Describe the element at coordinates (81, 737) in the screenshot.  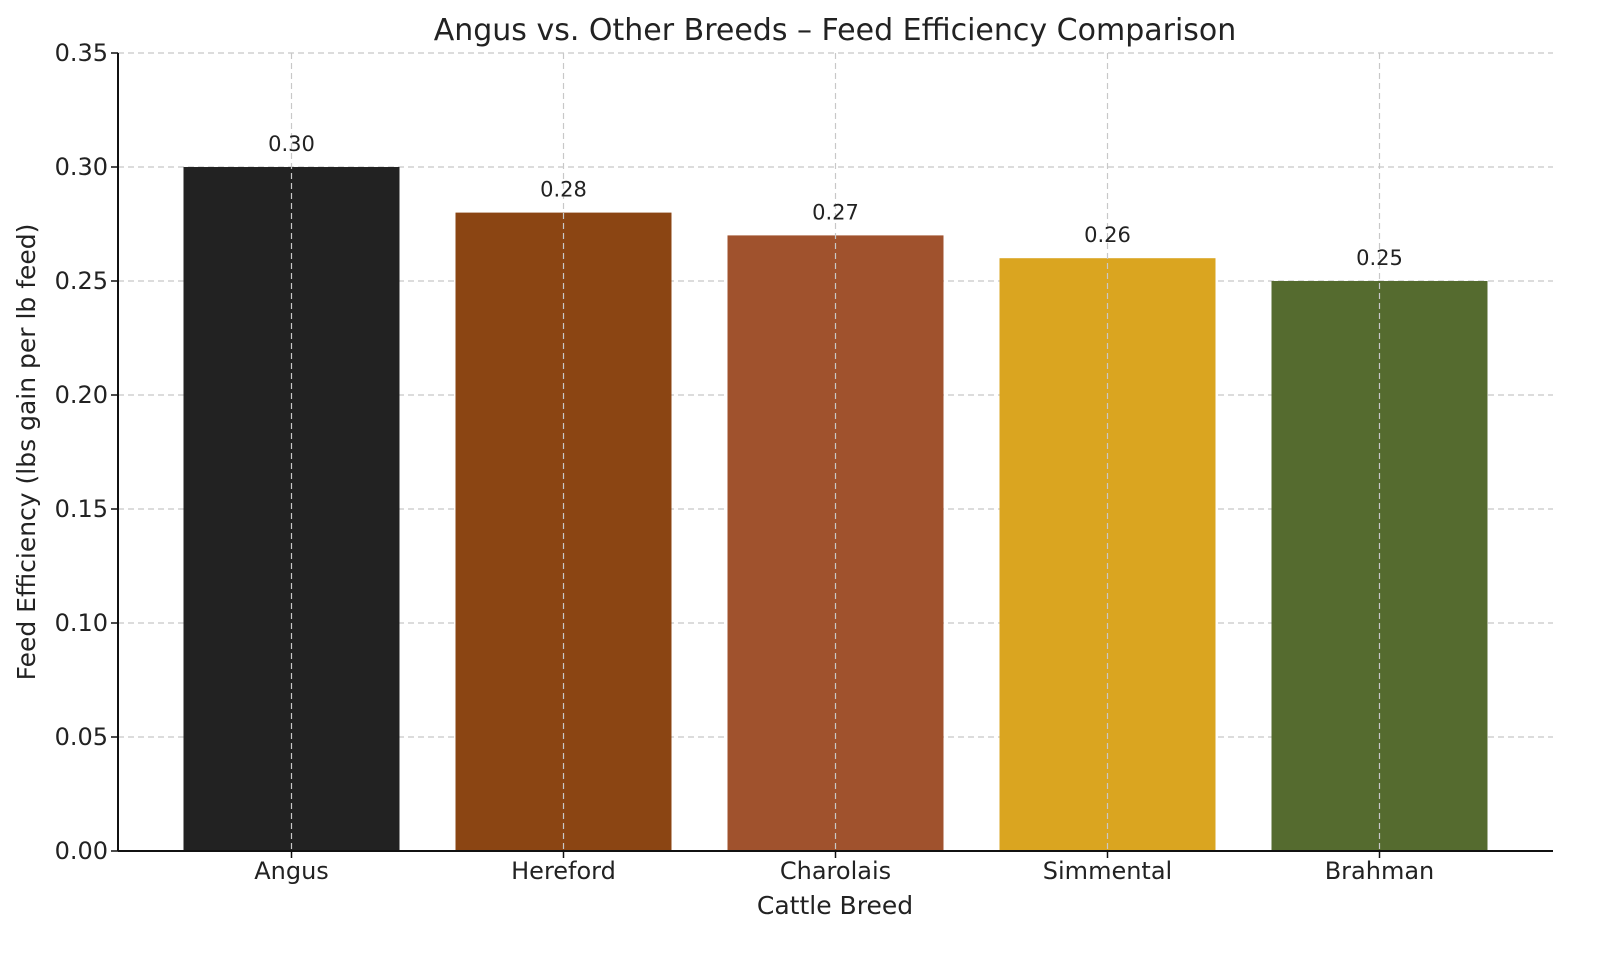
I see `y-tick-label: 0.05` at that location.